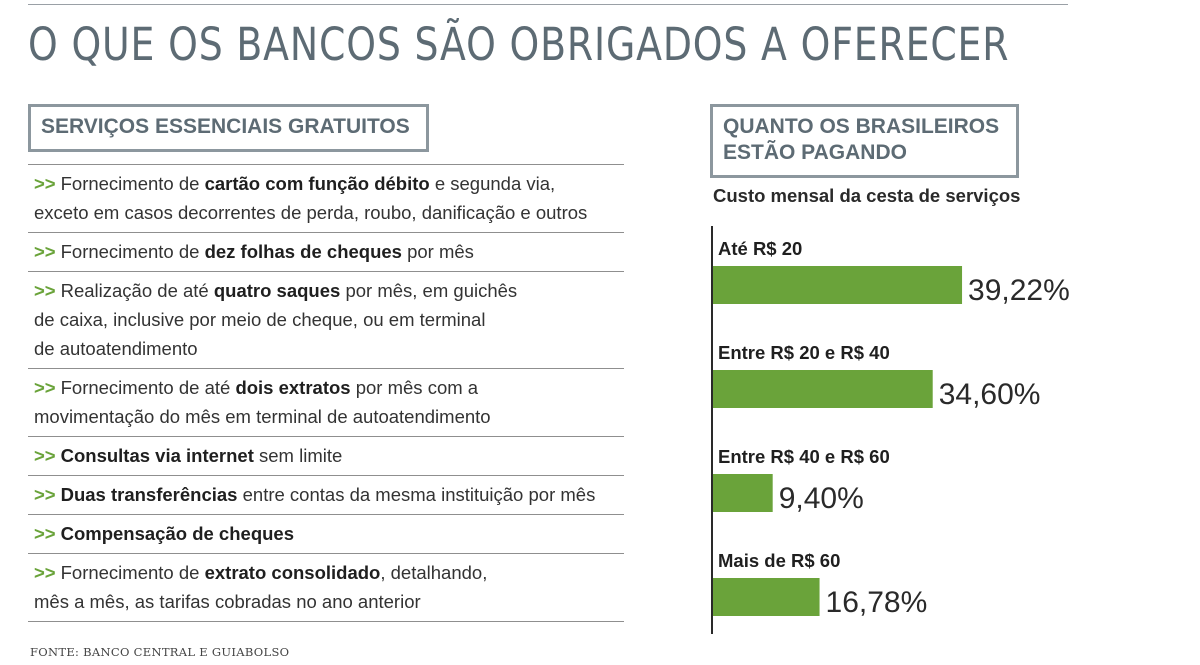 The image size is (1200, 665). Describe the element at coordinates (303, 251) in the screenshot. I see `service-highlight: dez folhas de cheques` at that location.